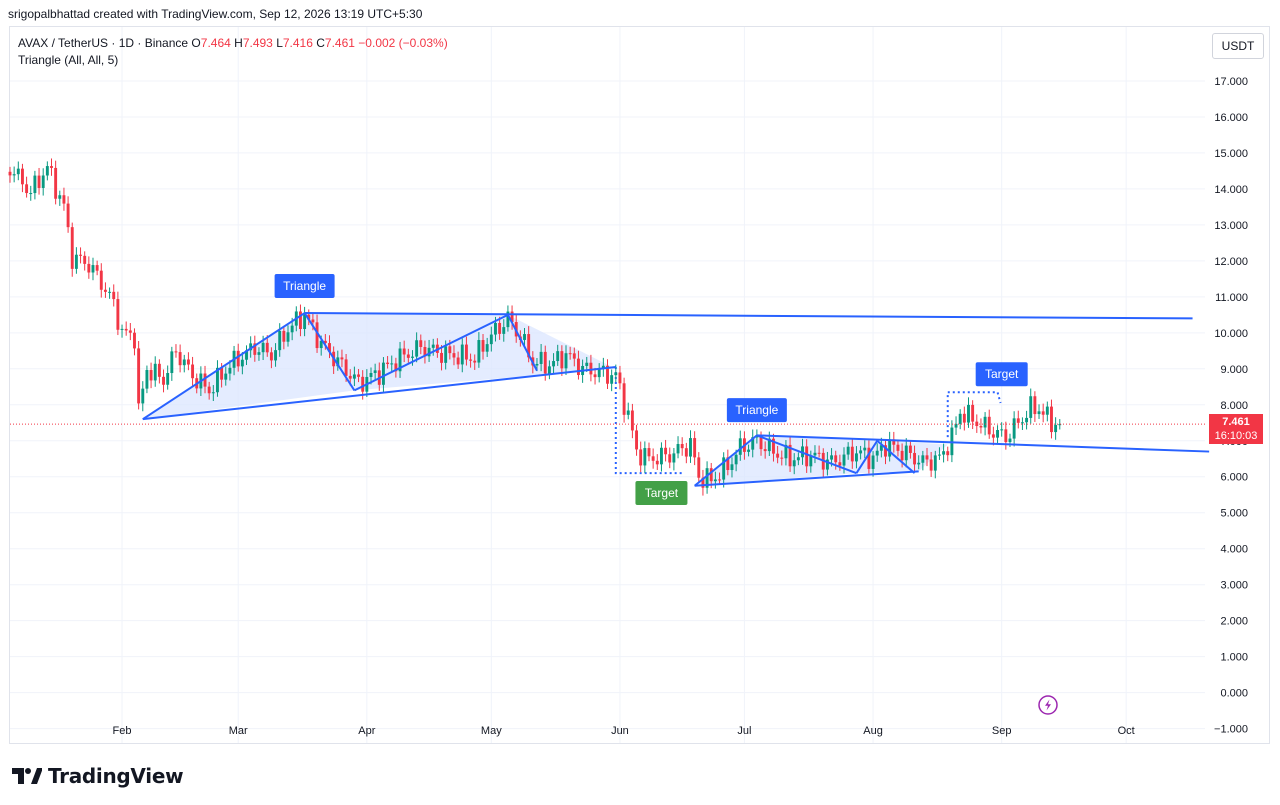 This screenshot has height=805, width=1280. I want to click on time-tick-label: Jun, so click(620, 731).